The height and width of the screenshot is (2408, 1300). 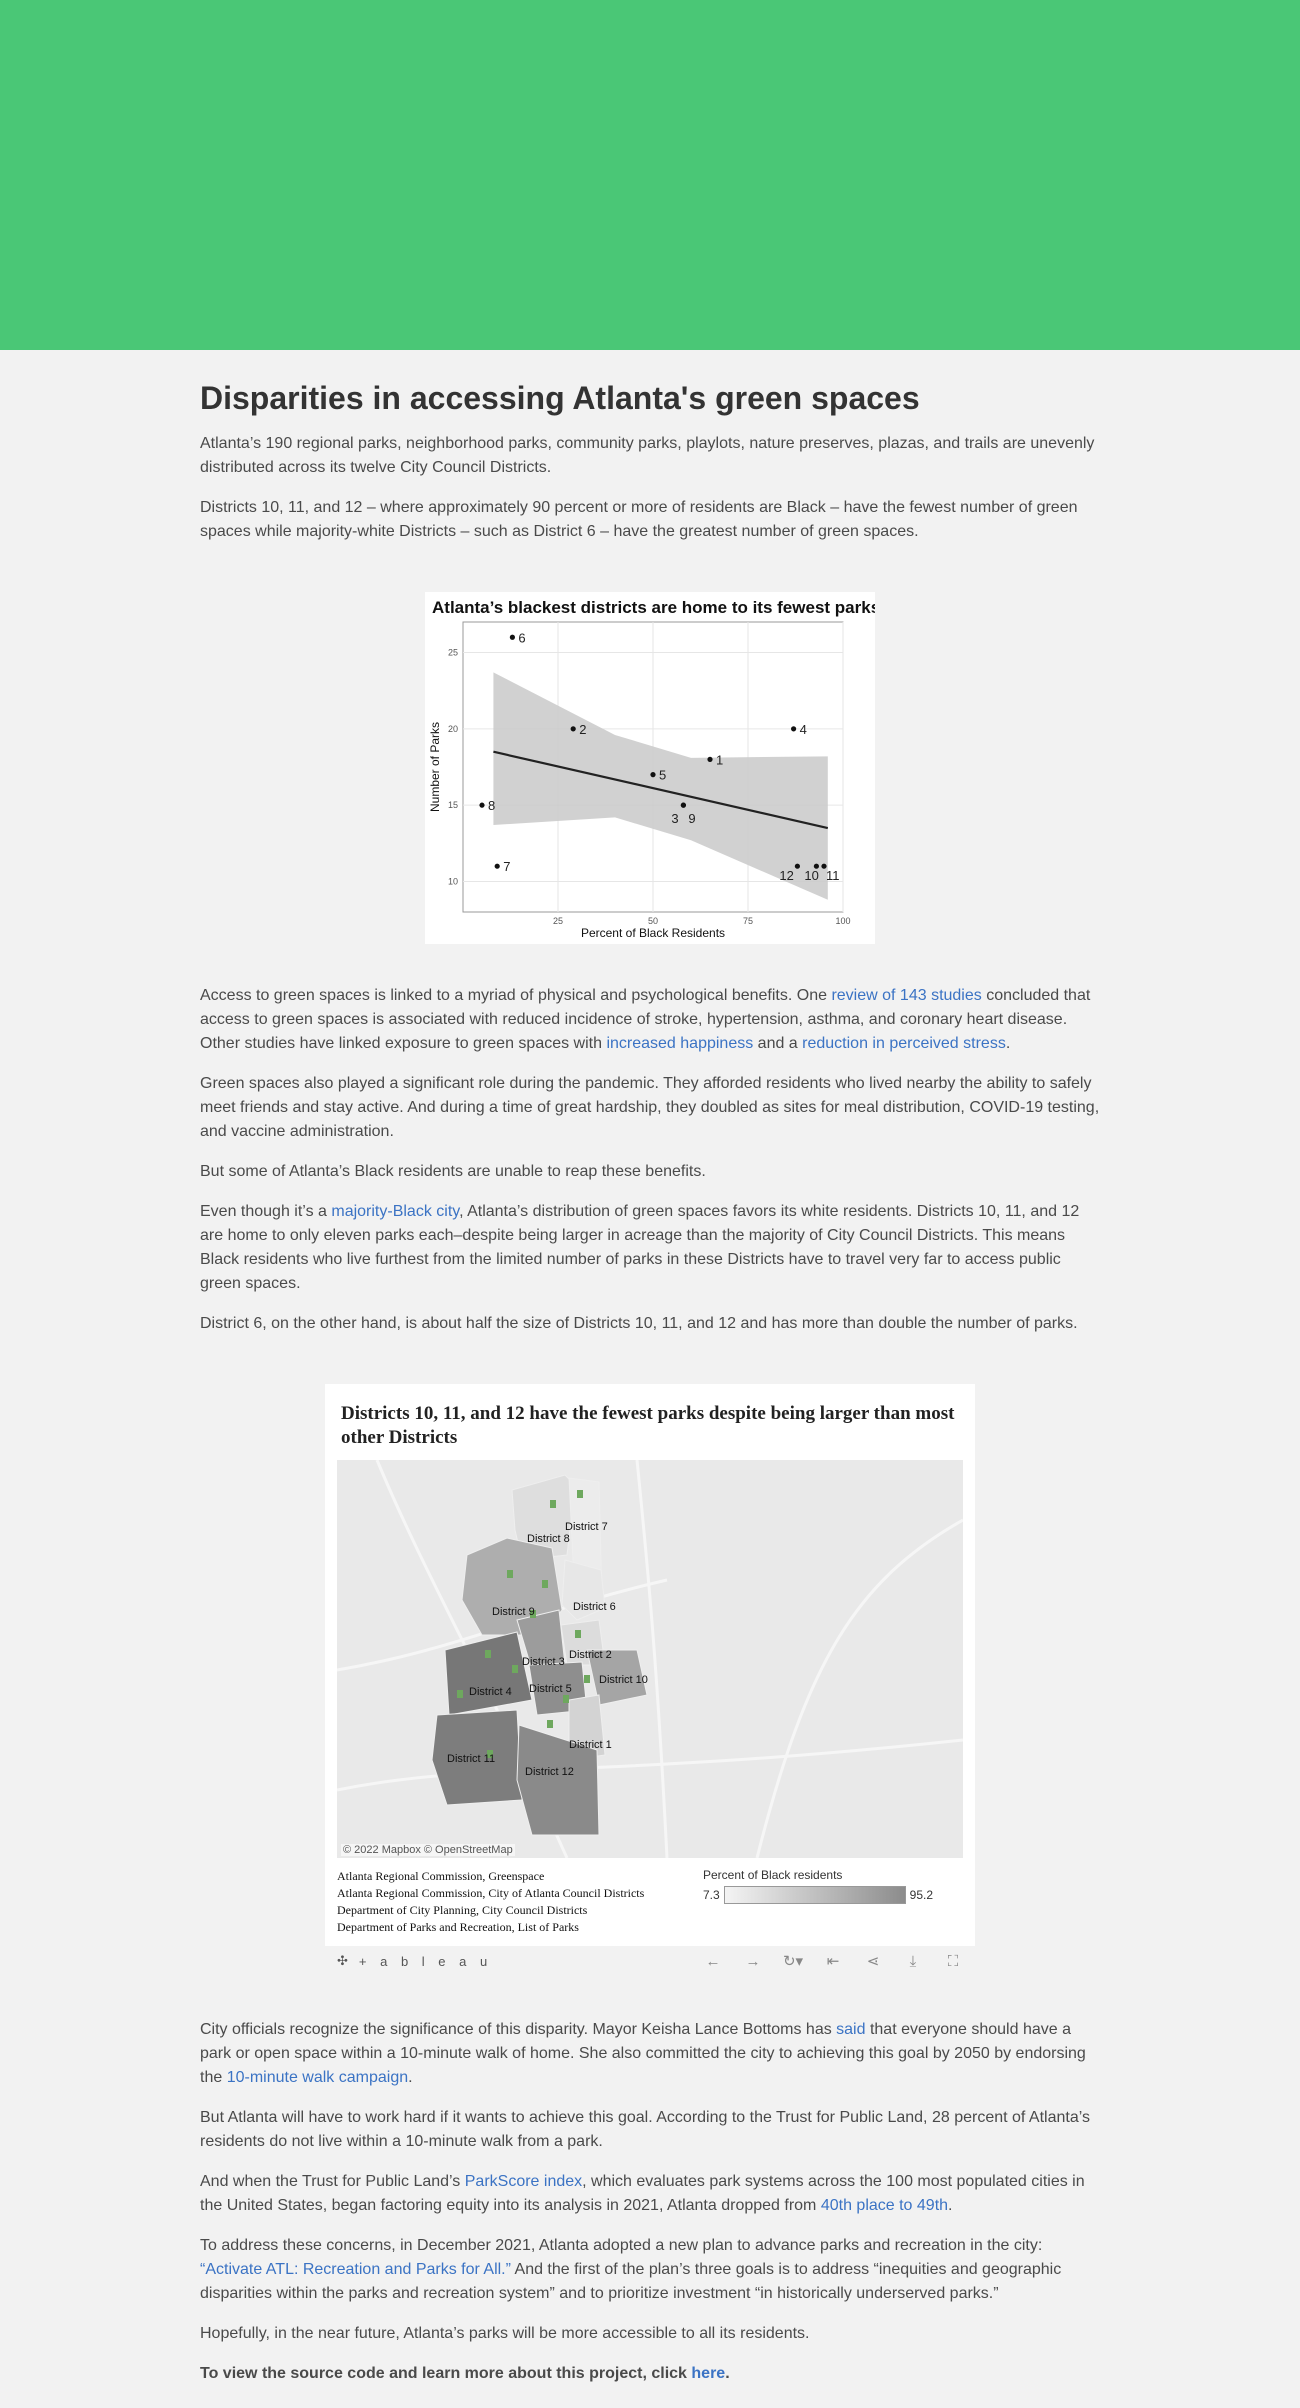 I want to click on tableau-logo-icon: ✣, so click(x=345, y=1960).